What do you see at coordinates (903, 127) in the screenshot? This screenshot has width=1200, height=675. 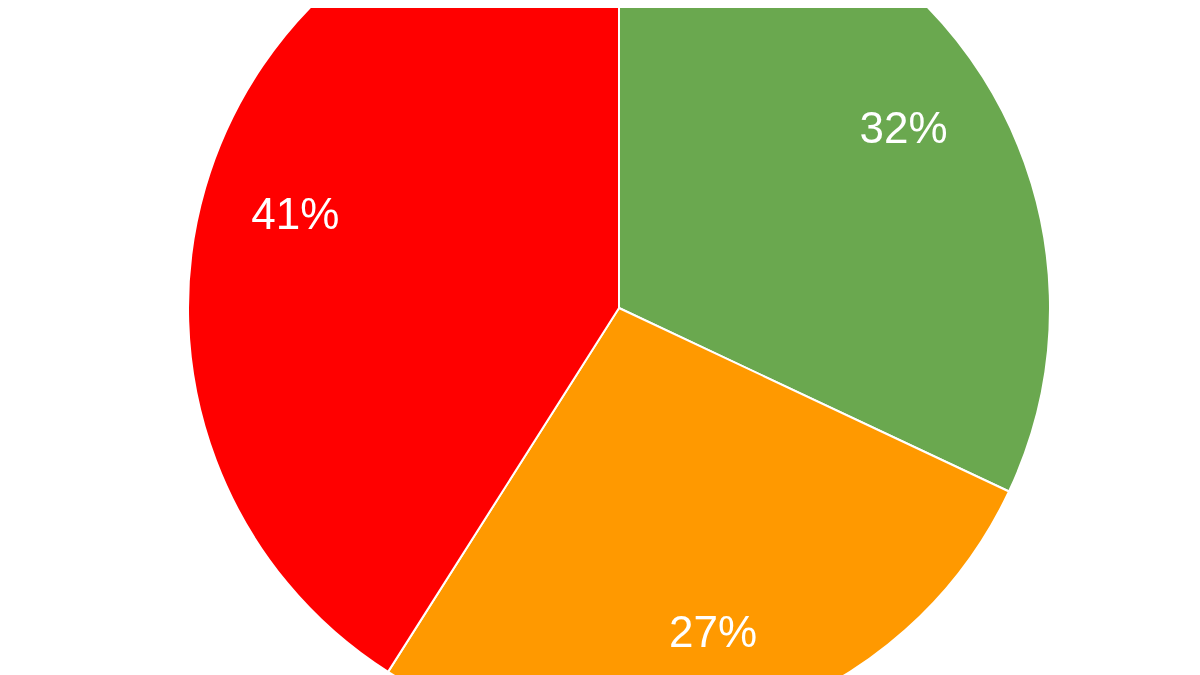 I see `data-label: 32%` at bounding box center [903, 127].